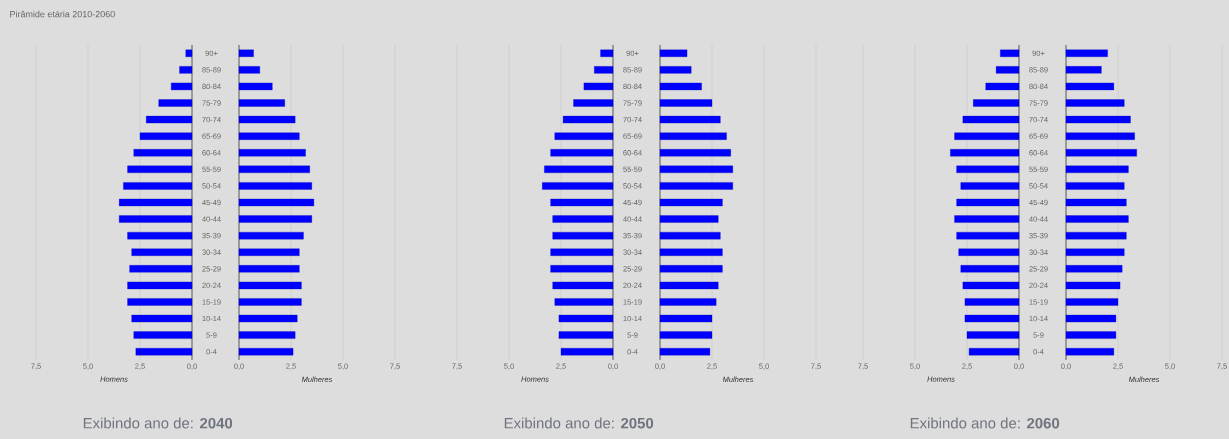 This screenshot has height=439, width=1229. What do you see at coordinates (985, 423) in the screenshot?
I see `text: Exibindo ano de: 2060` at bounding box center [985, 423].